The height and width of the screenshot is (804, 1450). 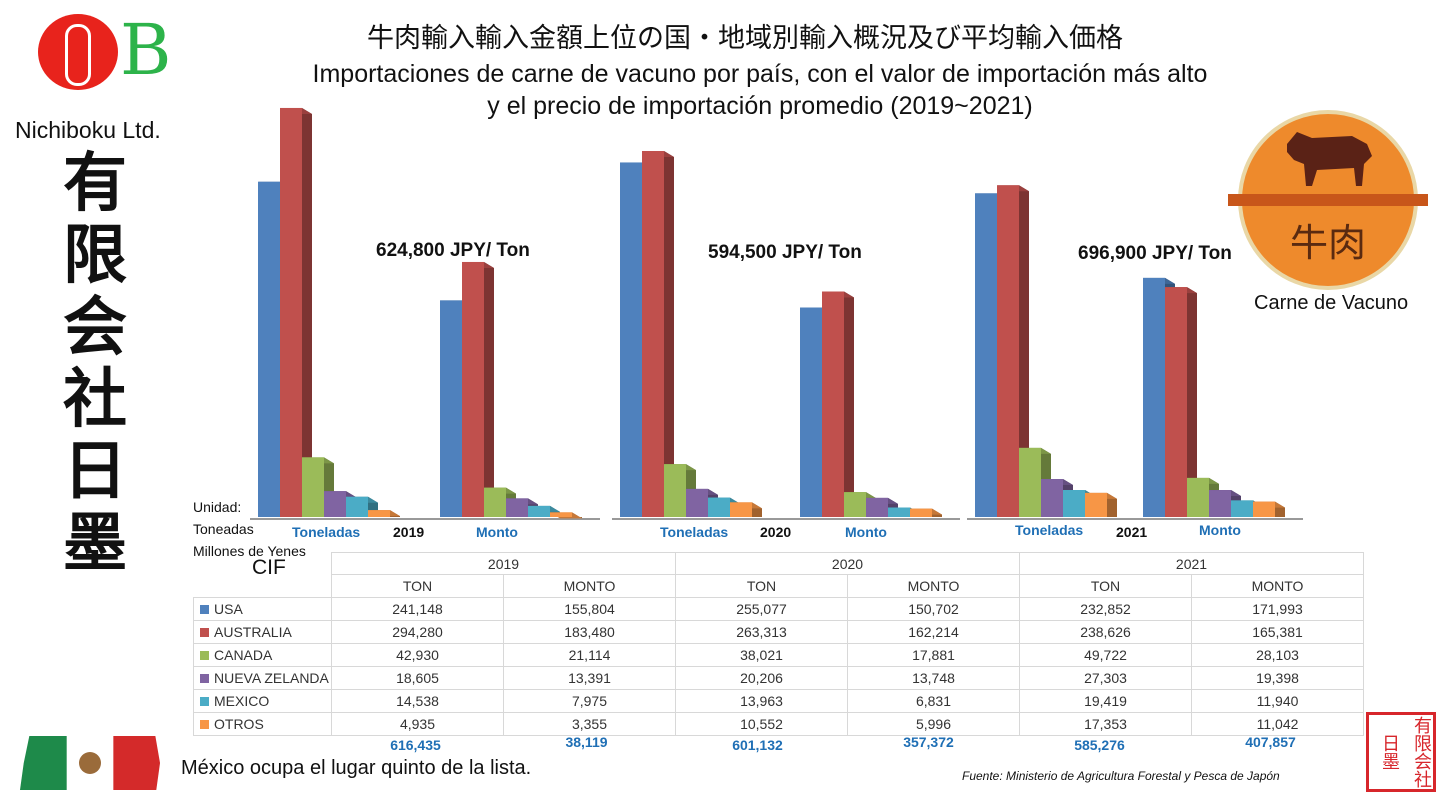 What do you see at coordinates (262, 700) in the screenshot?
I see `country-cell: MEXICO` at bounding box center [262, 700].